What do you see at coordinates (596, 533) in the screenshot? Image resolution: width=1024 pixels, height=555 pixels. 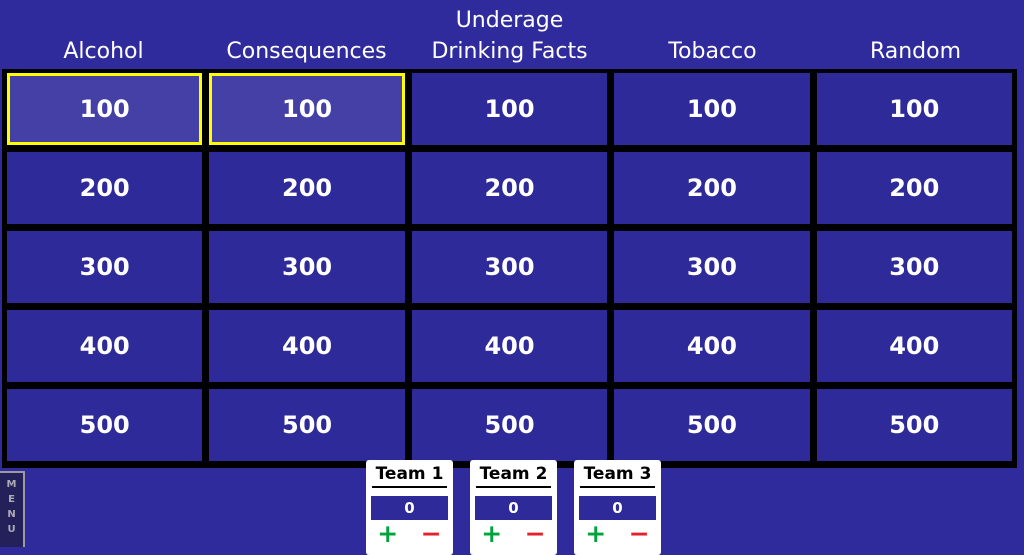 I see `team3-plus-button: +` at bounding box center [596, 533].